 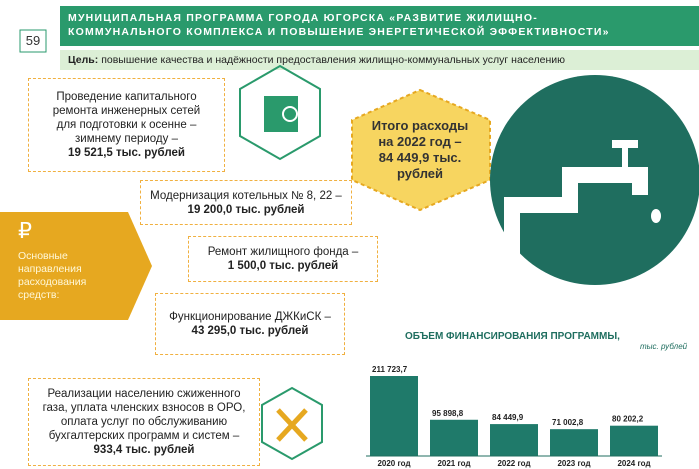 I want to click on directions-arrow, so click(x=76, y=266).